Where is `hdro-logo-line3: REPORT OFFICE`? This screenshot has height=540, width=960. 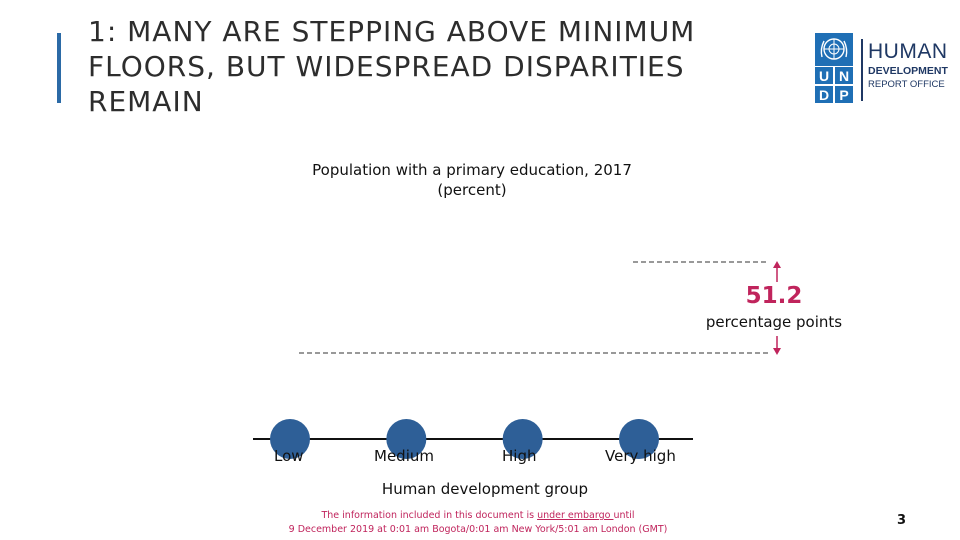 hdro-logo-line3: REPORT OFFICE is located at coordinates (906, 84).